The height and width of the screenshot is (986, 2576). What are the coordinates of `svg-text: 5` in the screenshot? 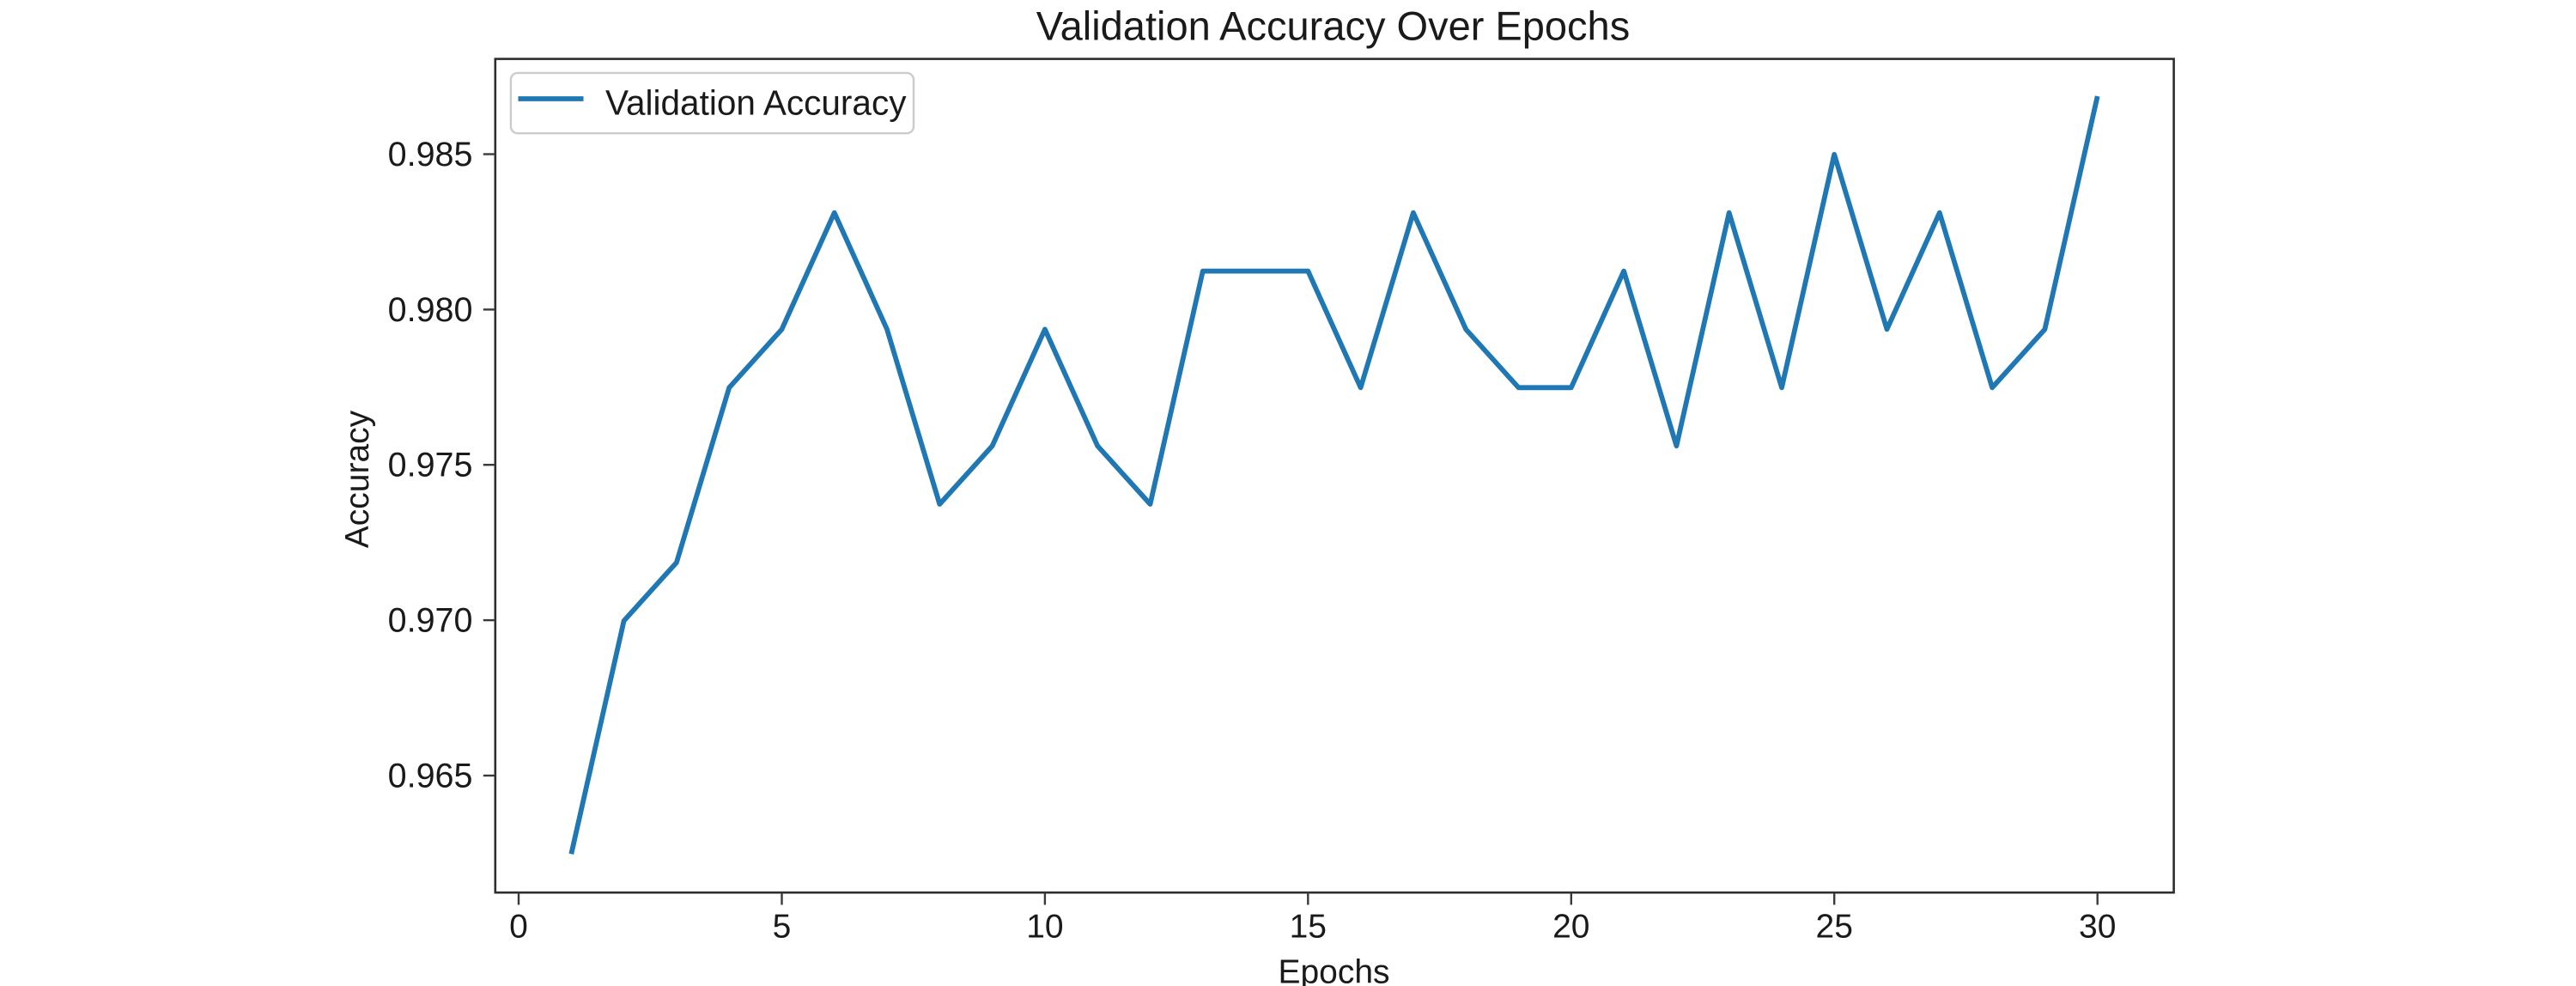 It's located at (782, 928).